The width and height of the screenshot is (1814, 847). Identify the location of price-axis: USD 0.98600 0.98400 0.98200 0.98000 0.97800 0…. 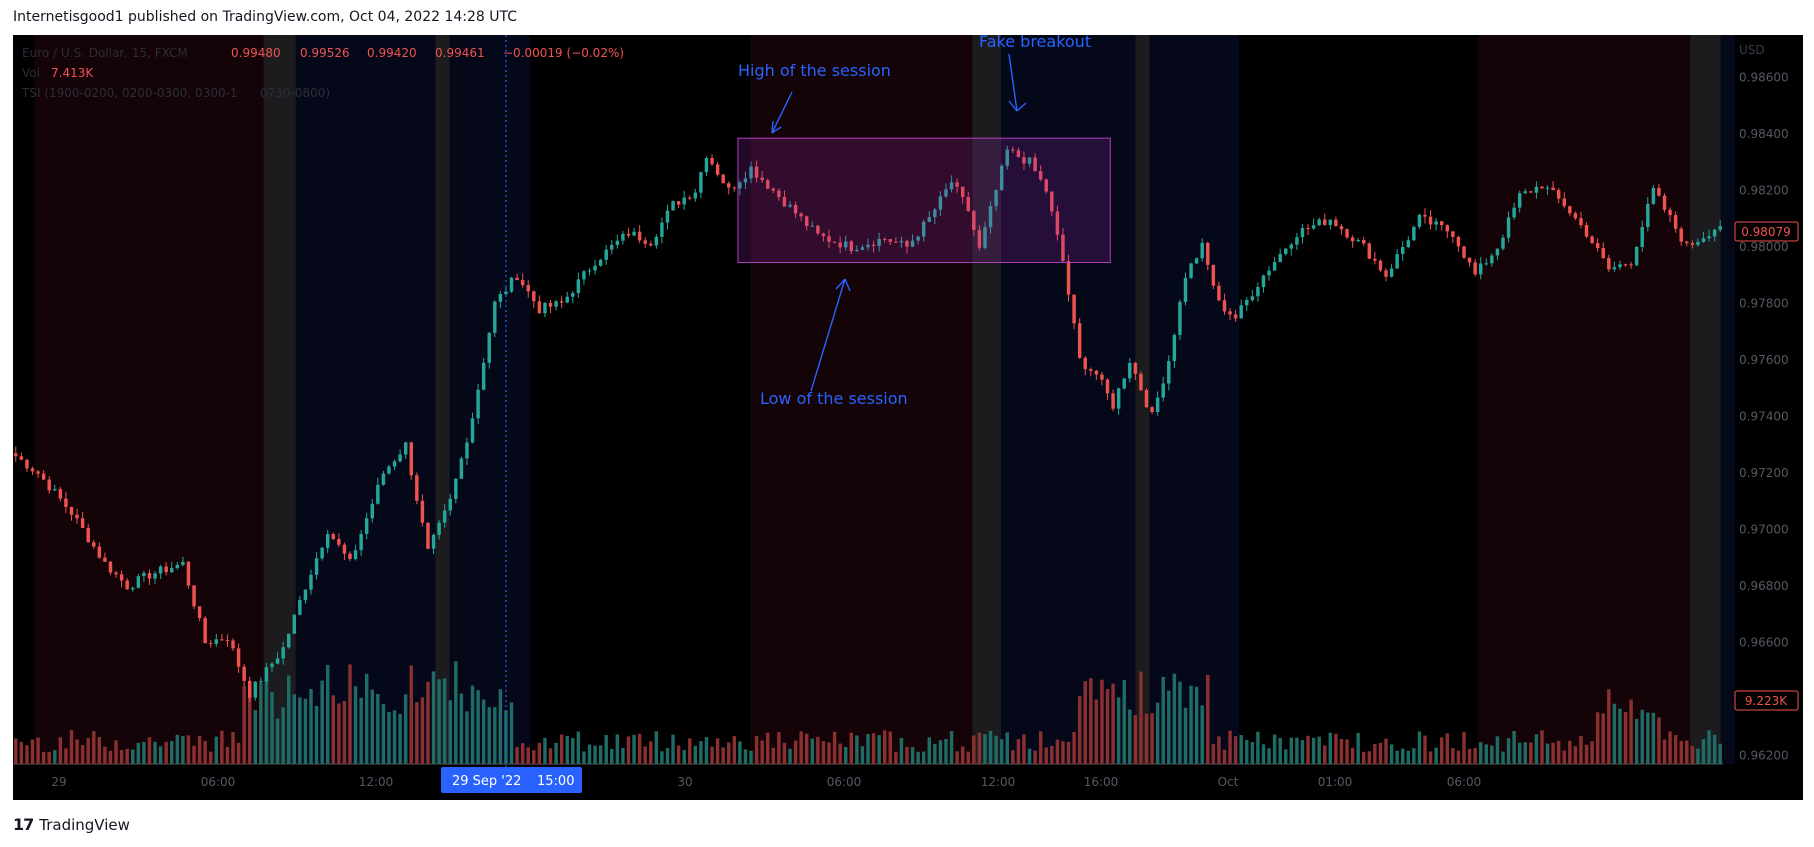
(1764, 403).